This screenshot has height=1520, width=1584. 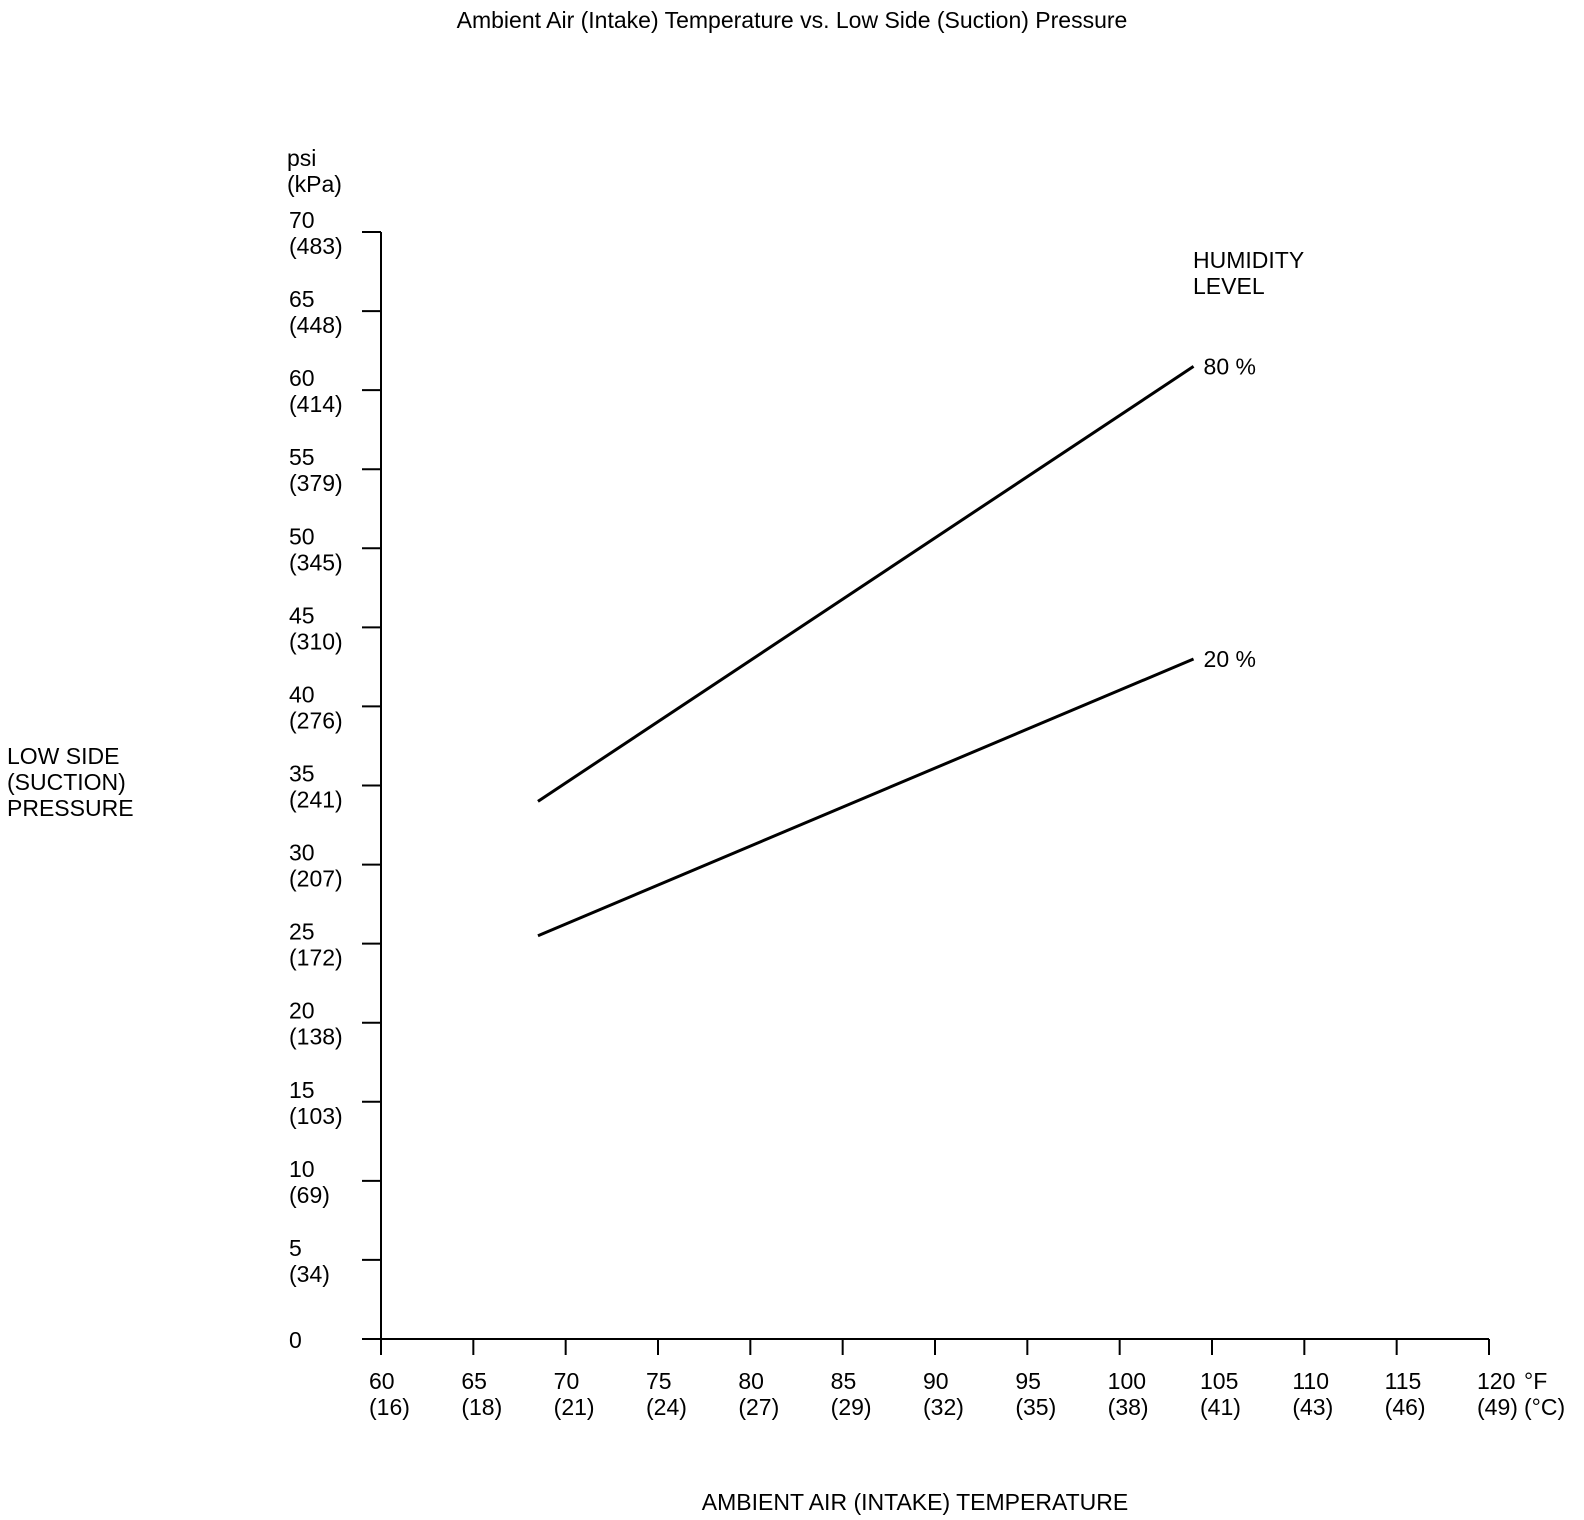 I want to click on y-tick-sublabel: (172), so click(x=316, y=958).